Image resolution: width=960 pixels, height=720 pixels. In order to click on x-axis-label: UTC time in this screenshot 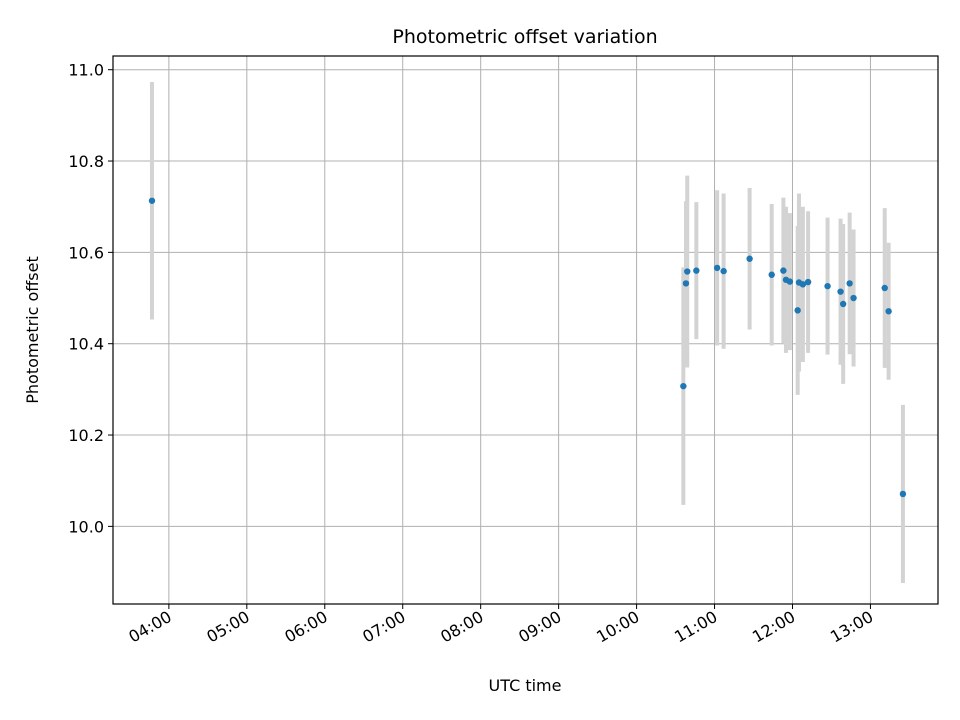, I will do `click(525, 685)`.